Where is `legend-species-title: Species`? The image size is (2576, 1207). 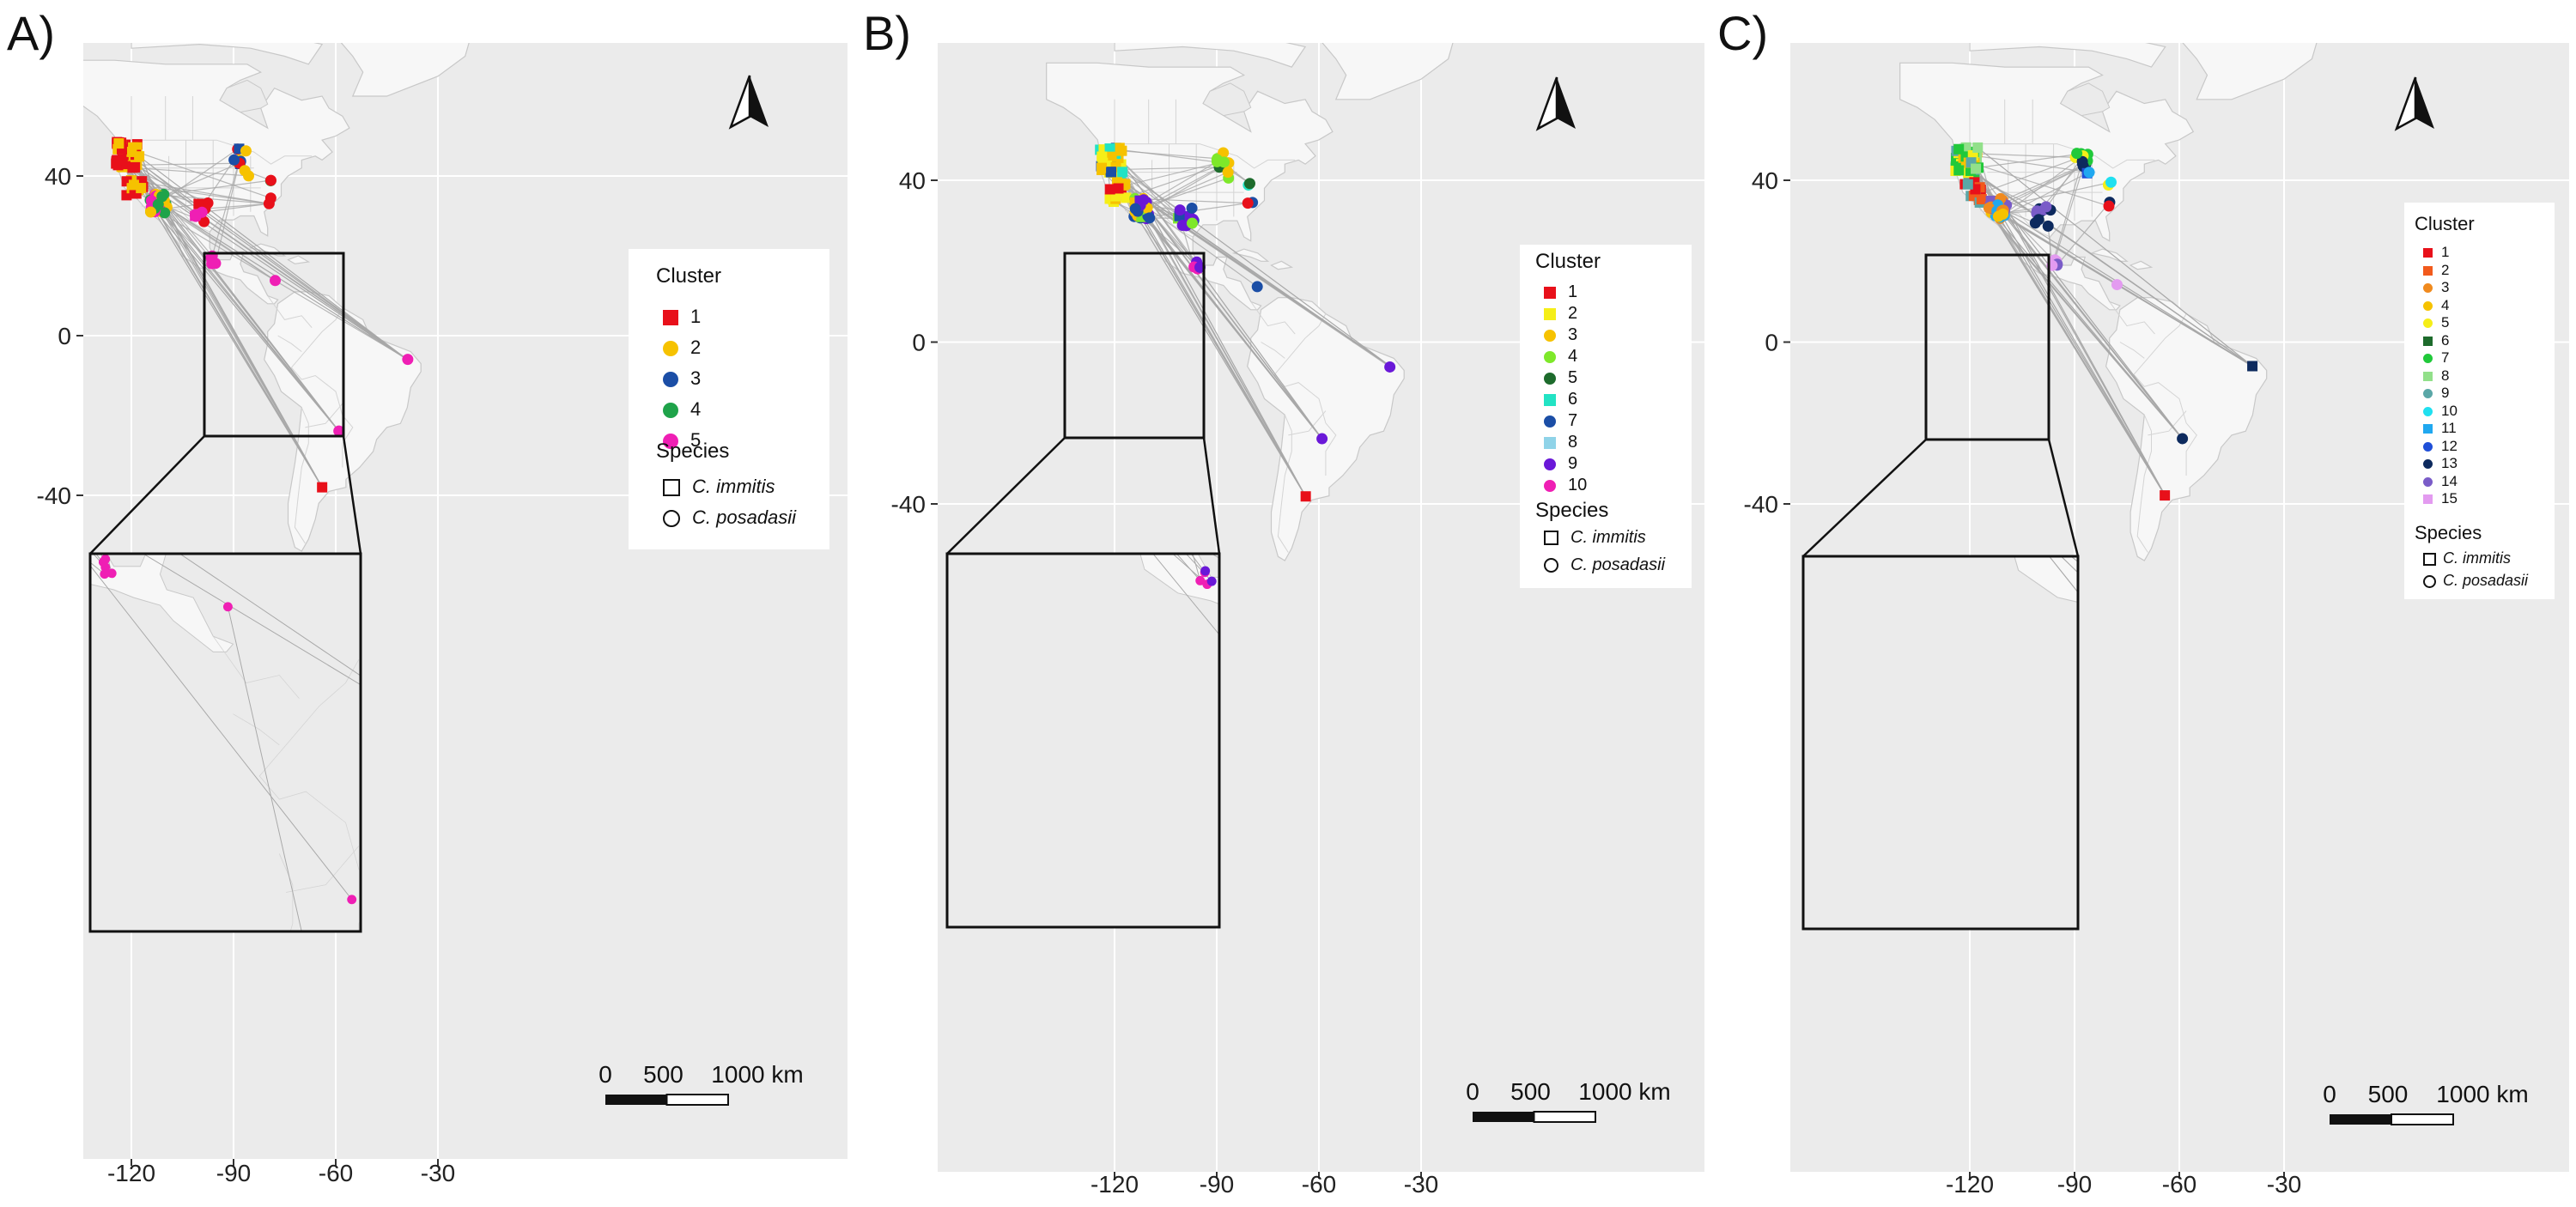
legend-species-title: Species is located at coordinates (693, 451).